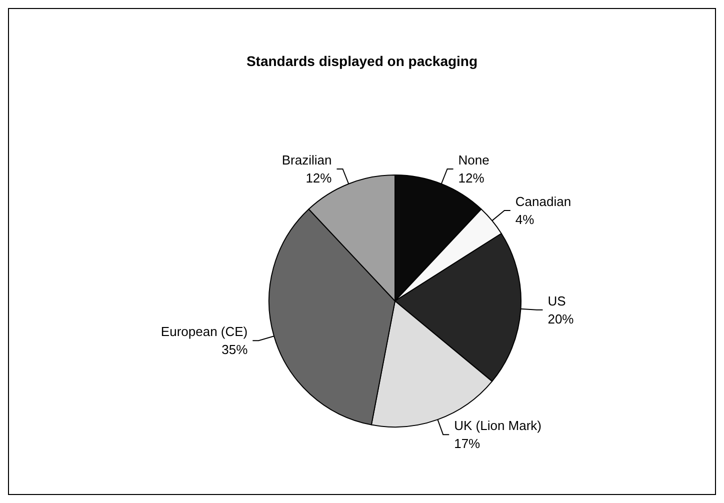  I want to click on data-label: 20%, so click(561, 318).